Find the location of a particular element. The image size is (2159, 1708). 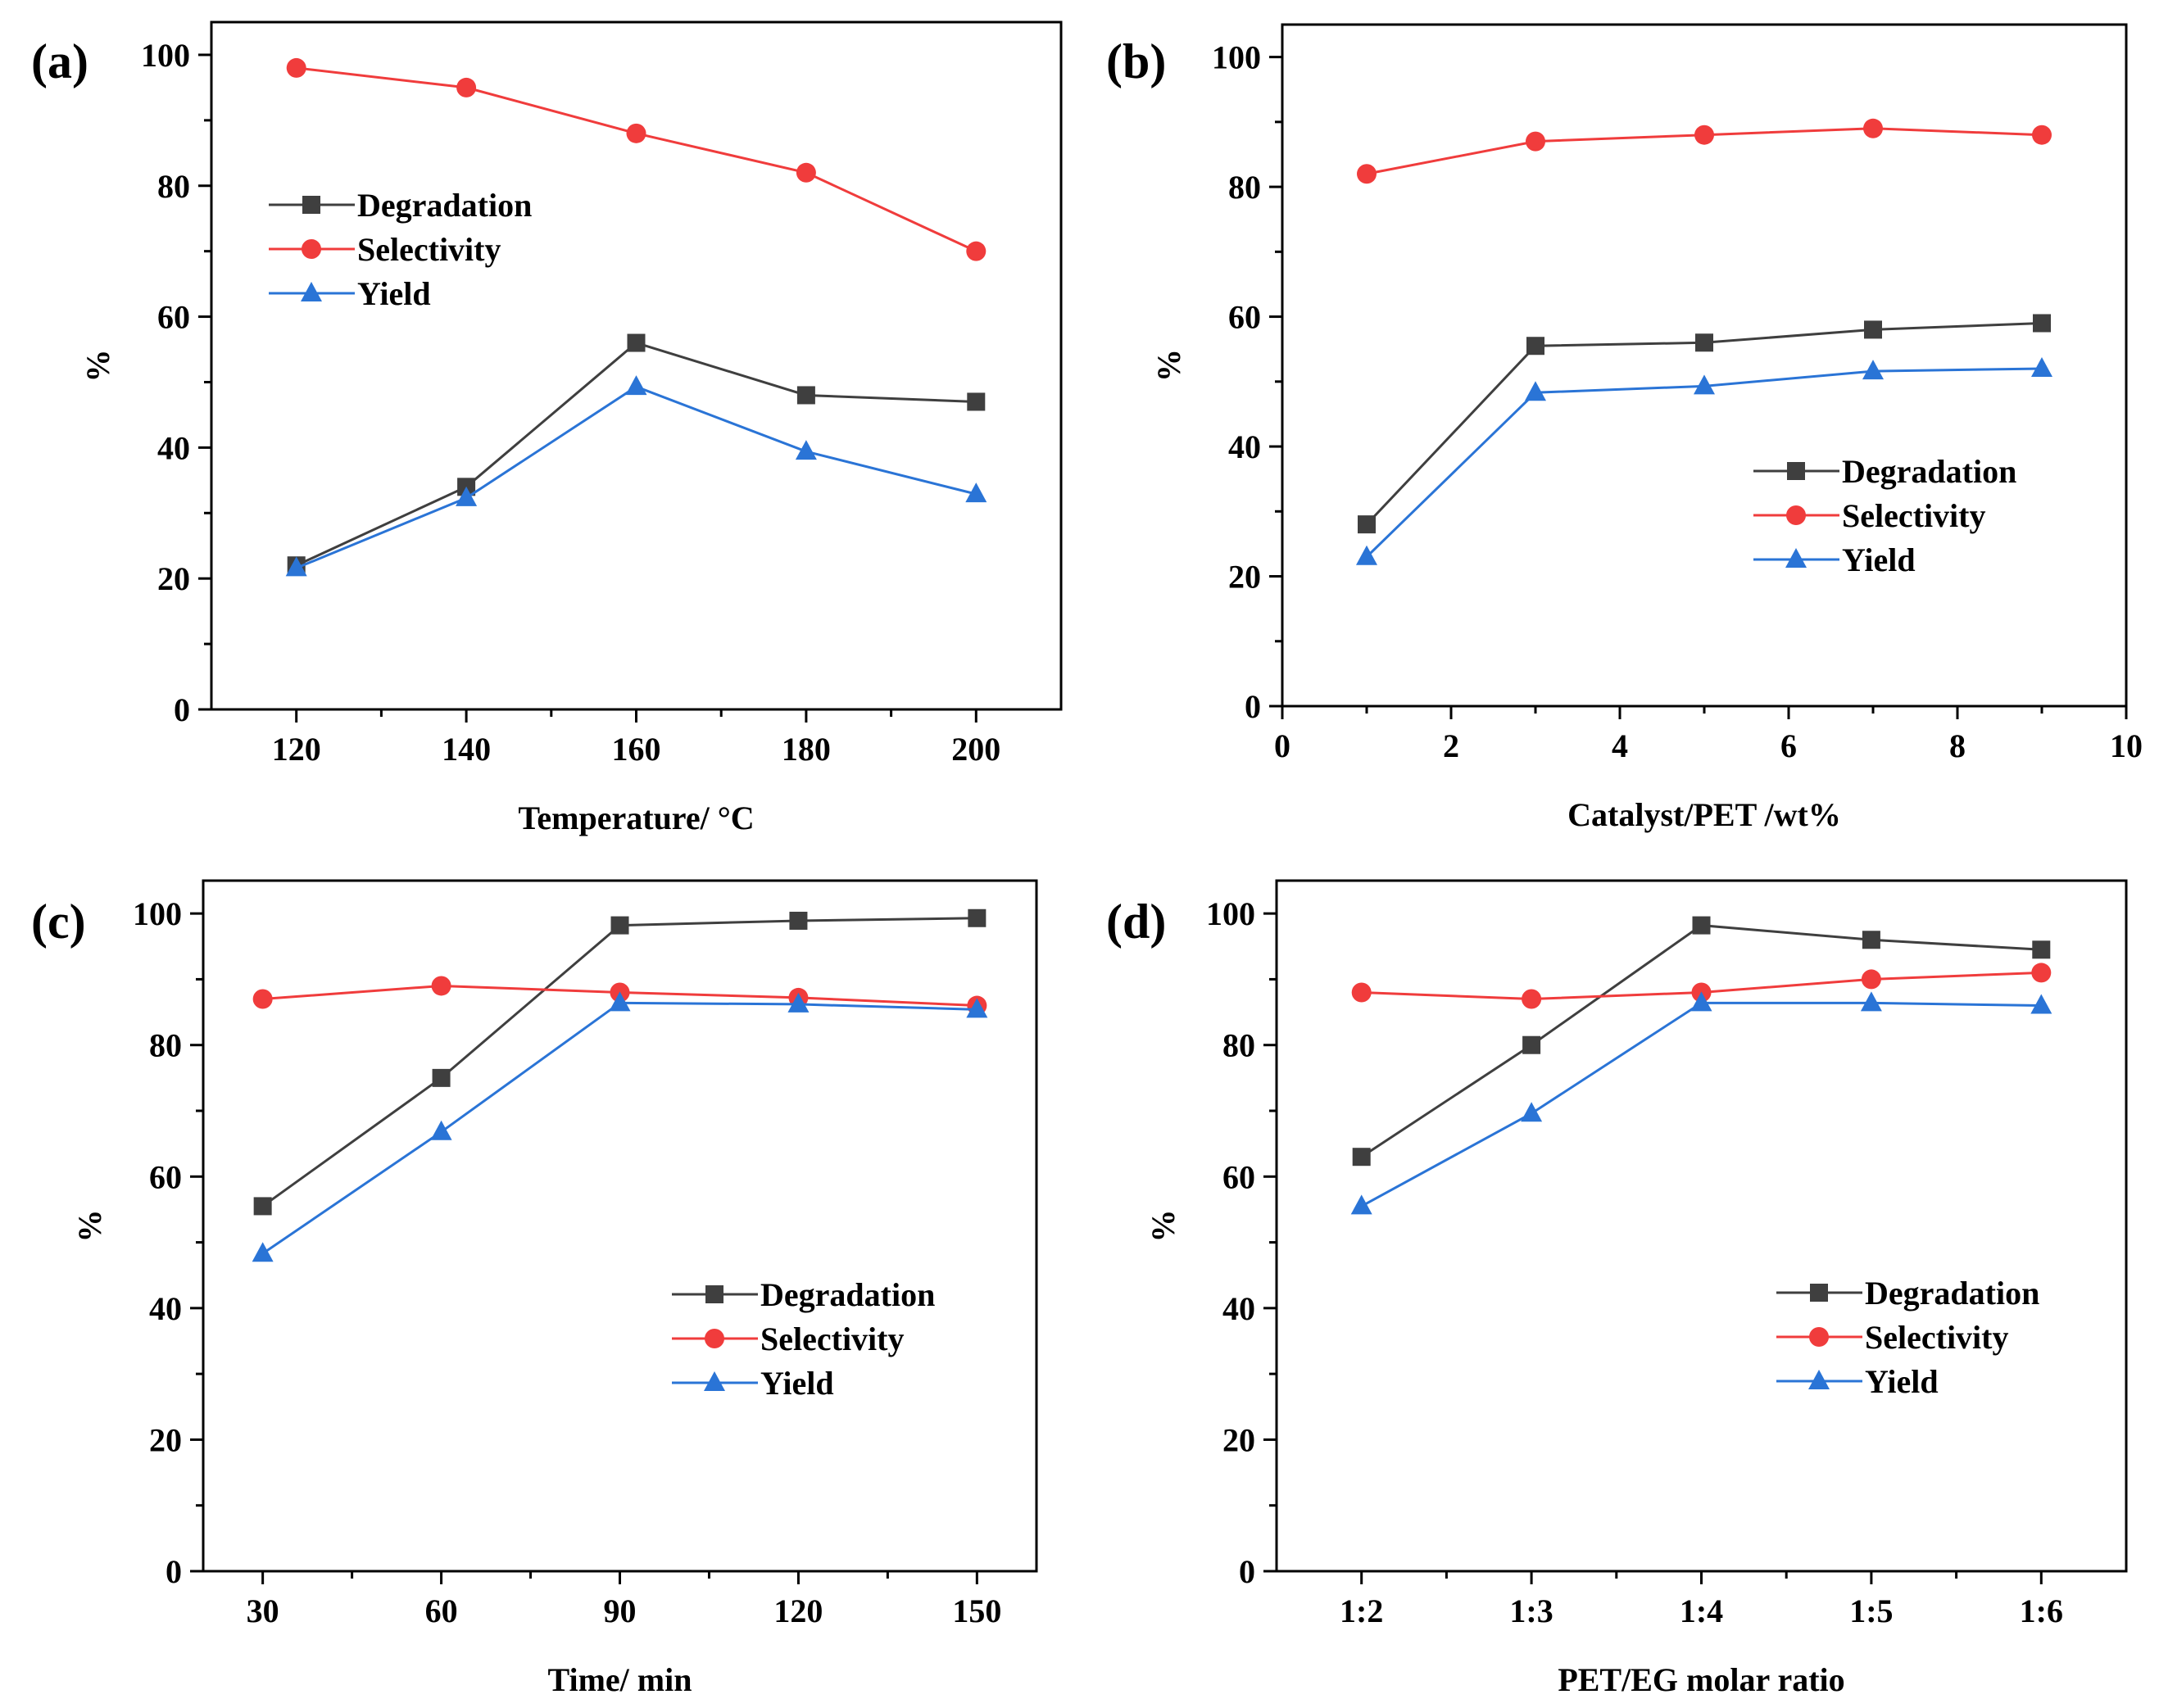

chart-2-panel-label: (b) is located at coordinates (1136, 61).